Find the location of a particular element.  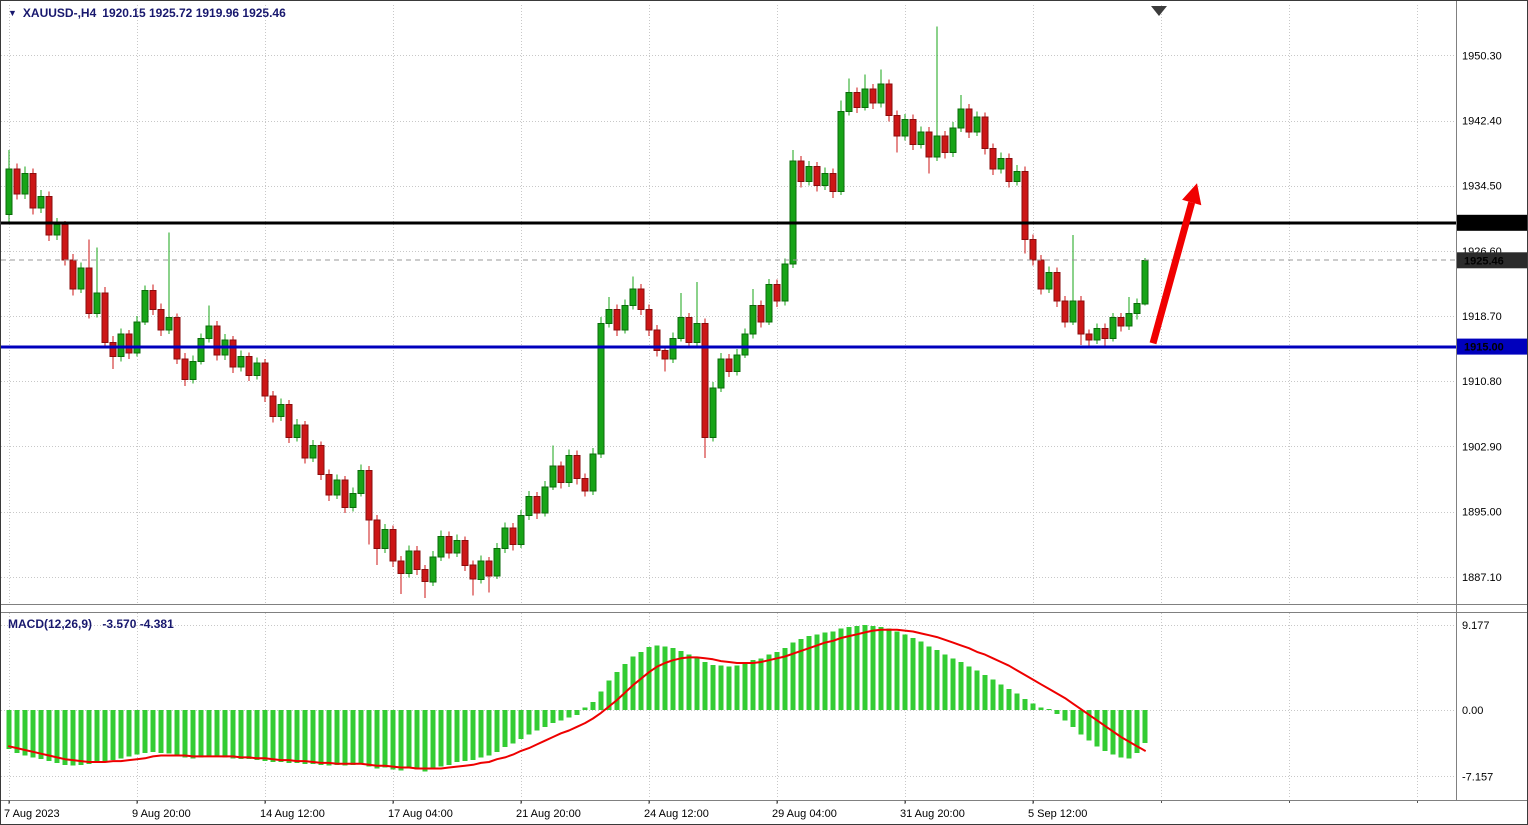

macd-indicator is located at coordinates (577, 698).